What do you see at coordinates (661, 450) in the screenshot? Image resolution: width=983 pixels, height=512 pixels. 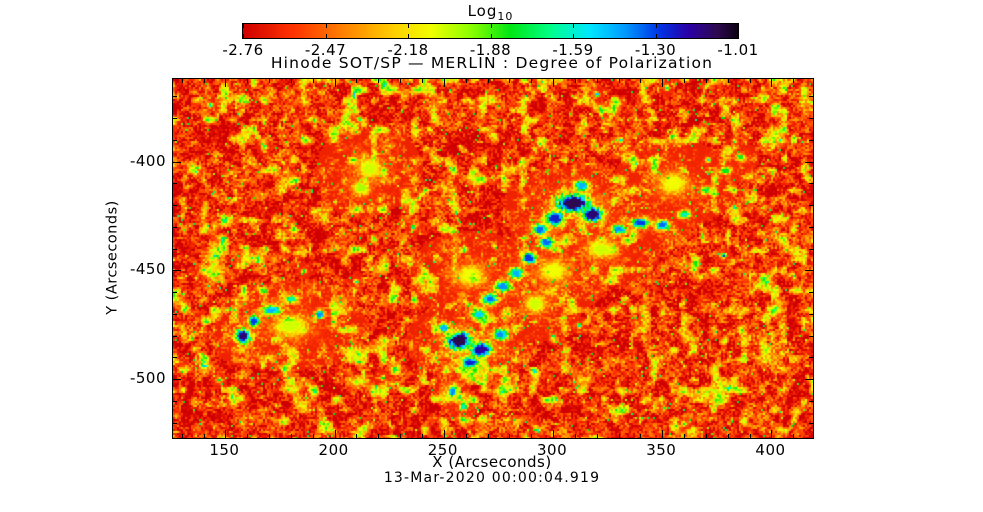 I see `x-tick-label: 350` at bounding box center [661, 450].